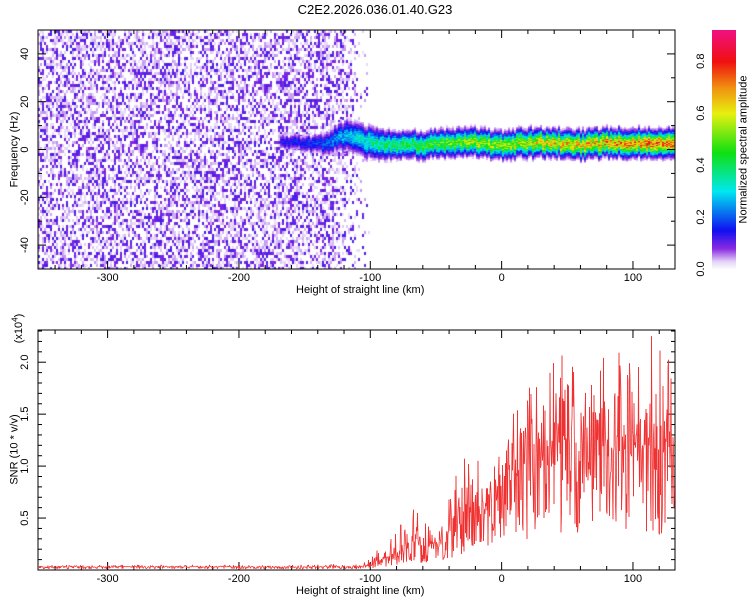  I want to click on bottom-x-axis-label: Height of straight line (km), so click(360, 591).